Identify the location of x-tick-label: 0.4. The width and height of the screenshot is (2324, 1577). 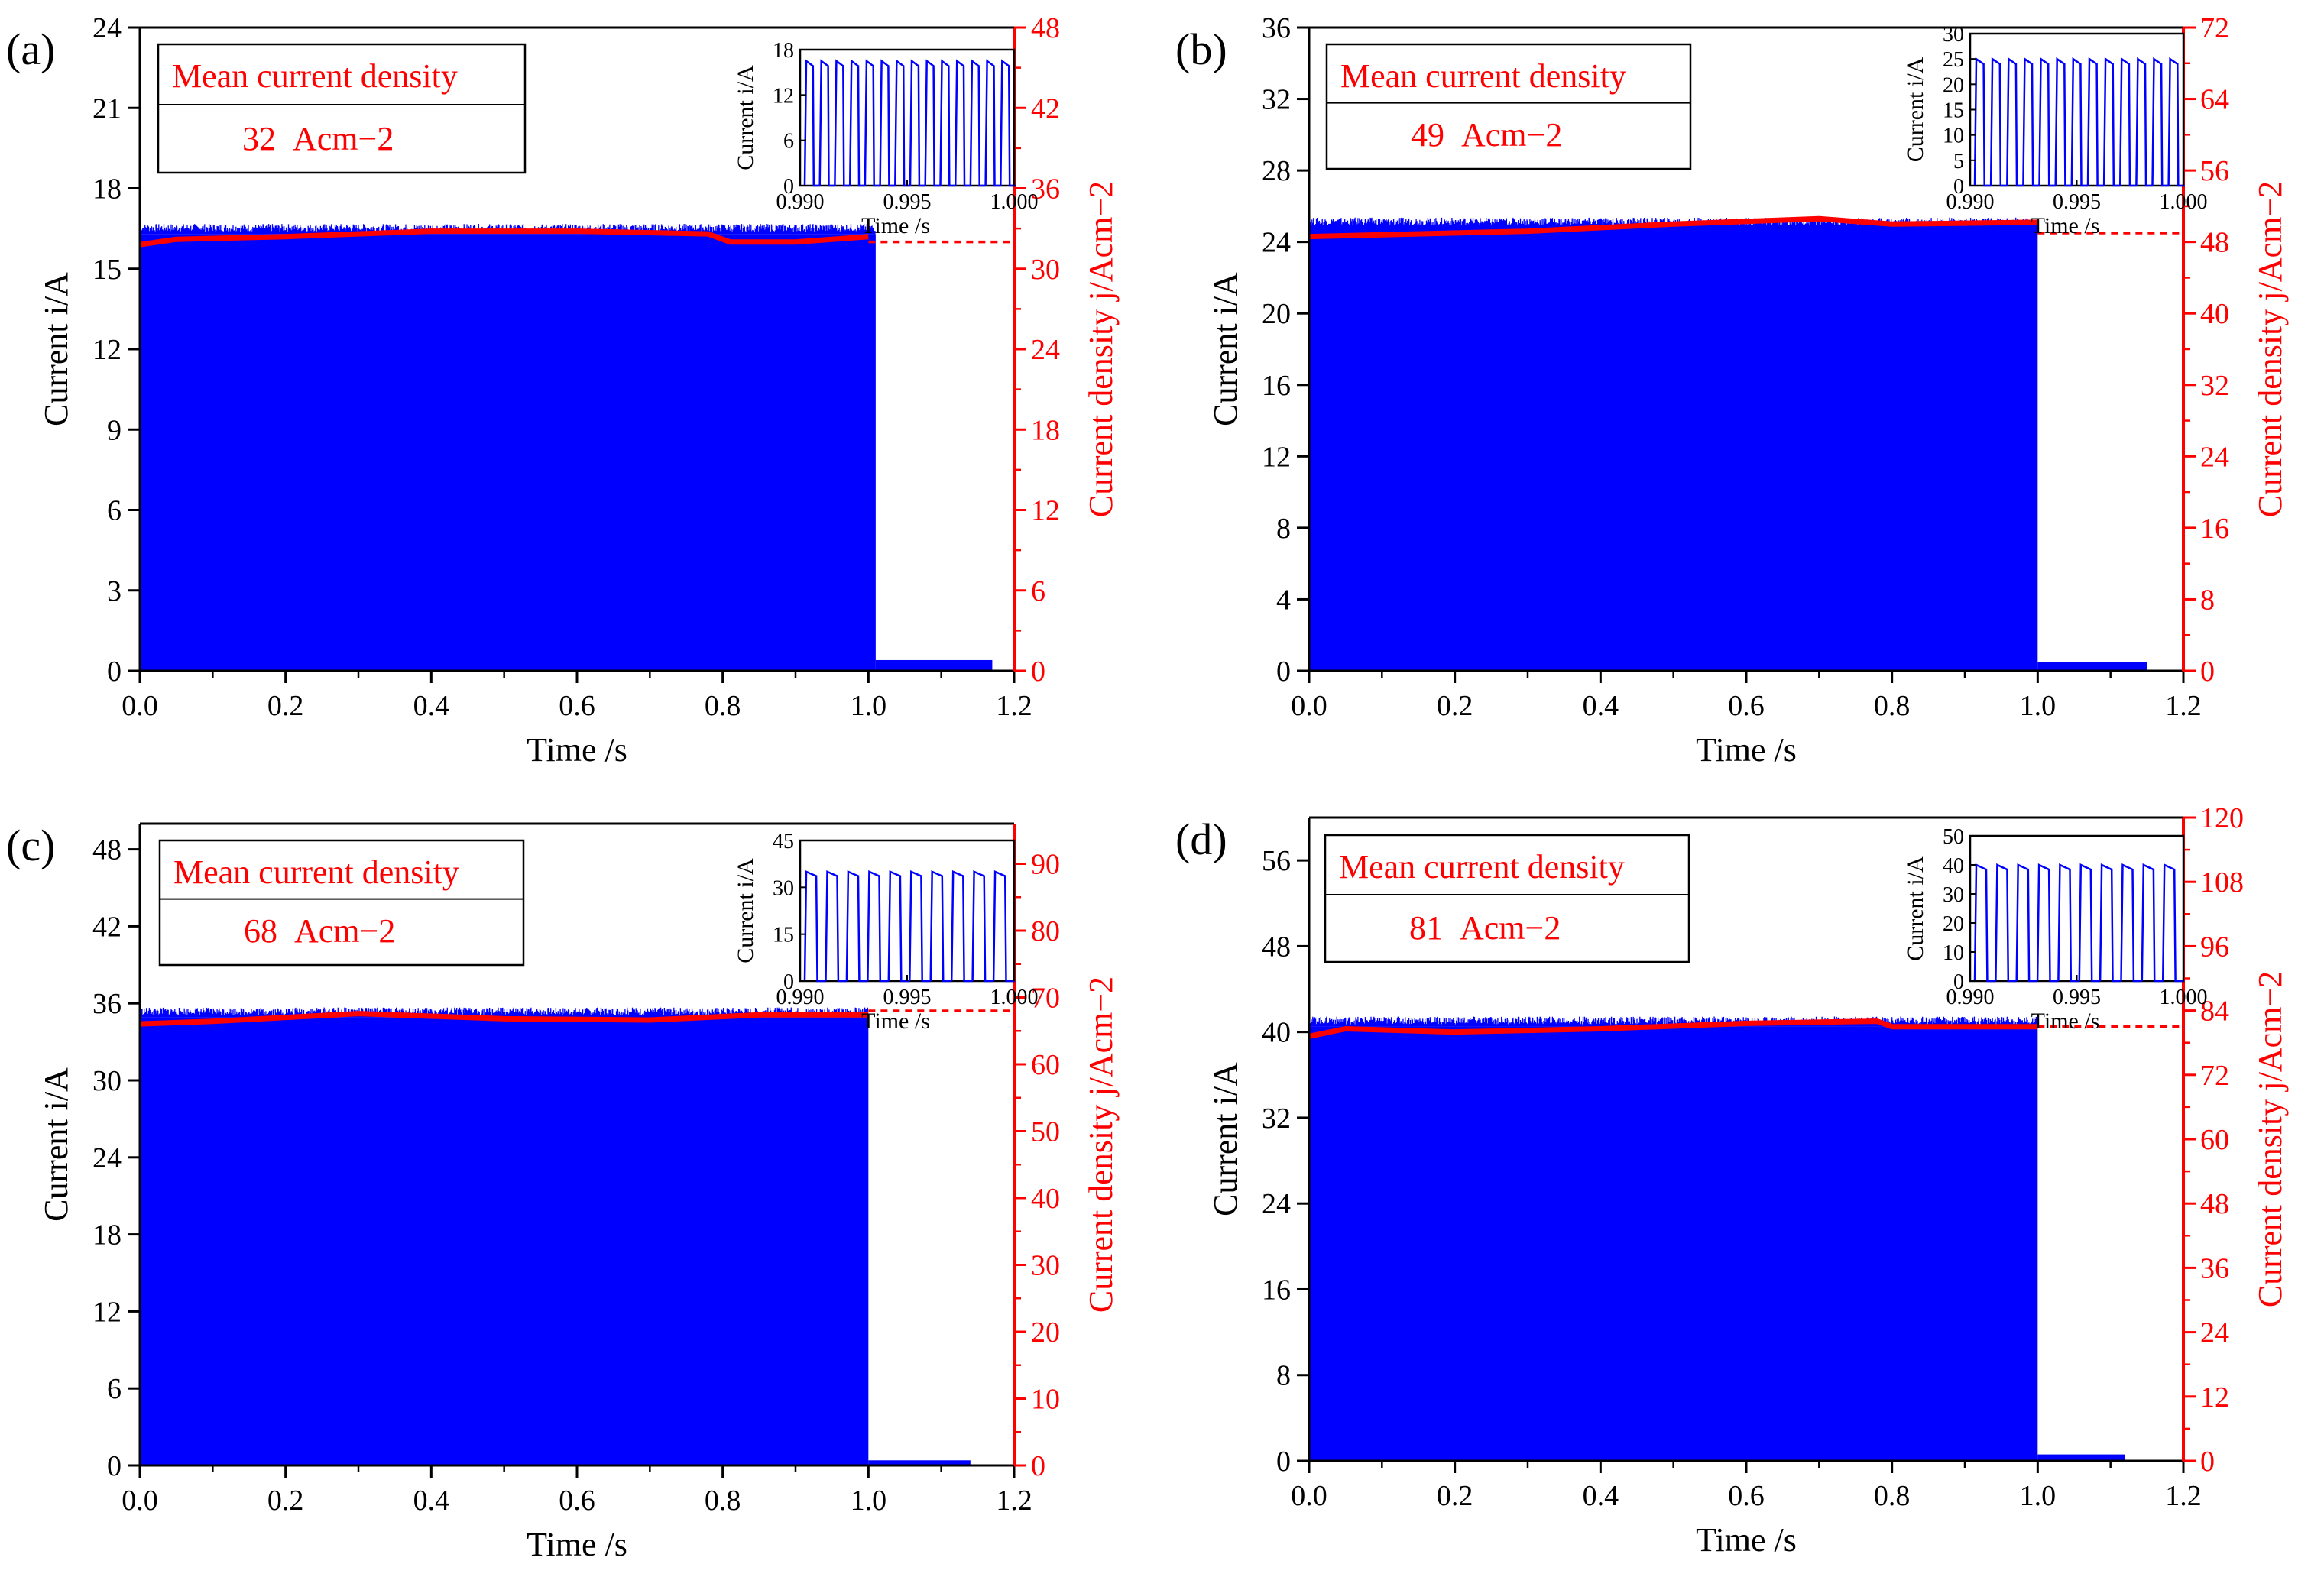
(431, 1501).